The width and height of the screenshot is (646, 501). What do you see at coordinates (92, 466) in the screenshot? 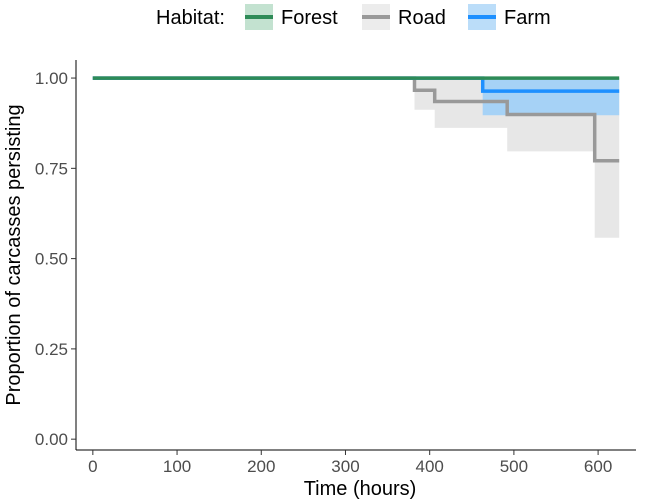
I see `x-tick-label: 0` at bounding box center [92, 466].